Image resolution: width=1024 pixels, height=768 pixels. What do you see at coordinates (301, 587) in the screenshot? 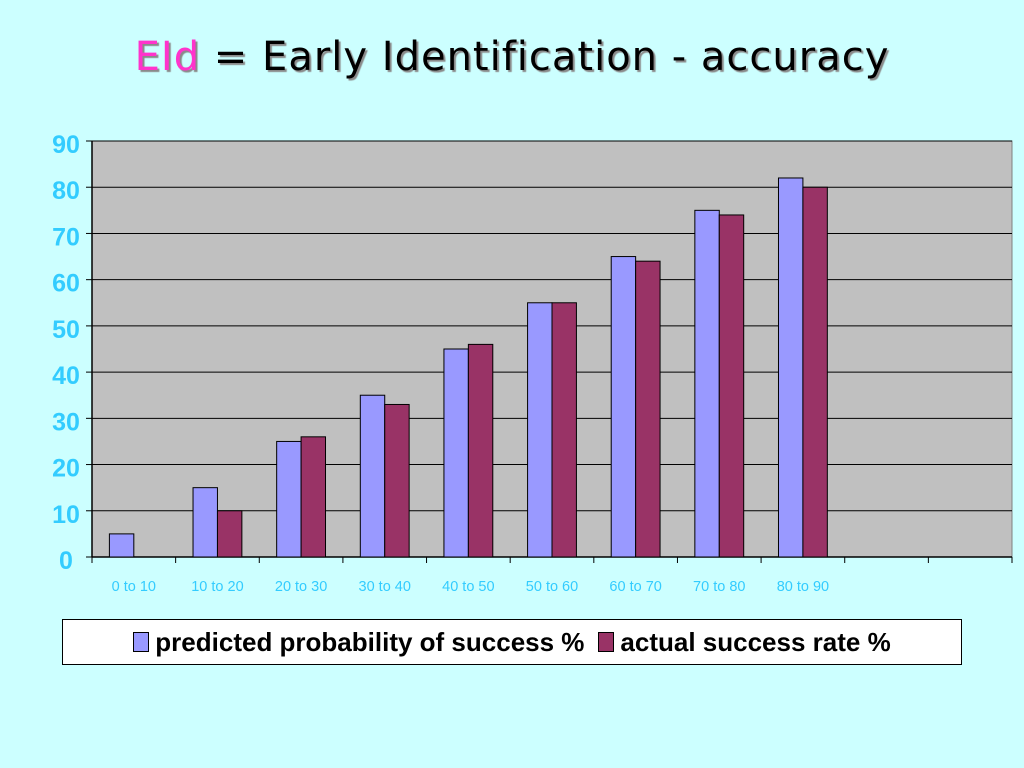
I see `x-tick-label: 20 to 30` at bounding box center [301, 587].